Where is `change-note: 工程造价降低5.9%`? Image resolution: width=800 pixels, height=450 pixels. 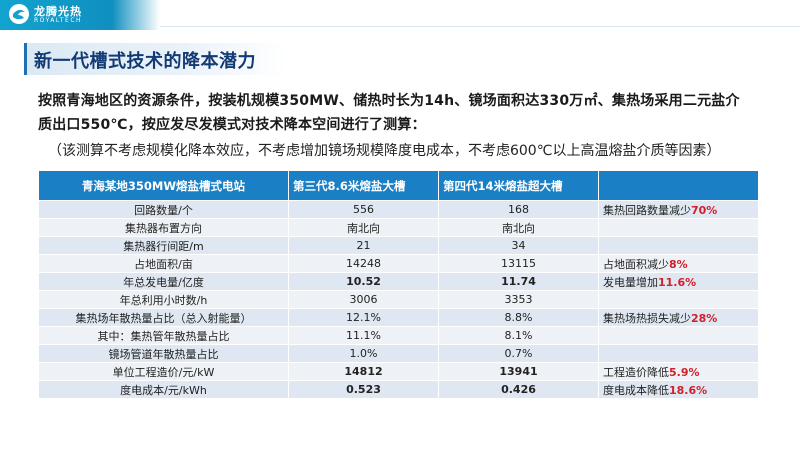 change-note: 工程造价降低5.9% is located at coordinates (678, 371).